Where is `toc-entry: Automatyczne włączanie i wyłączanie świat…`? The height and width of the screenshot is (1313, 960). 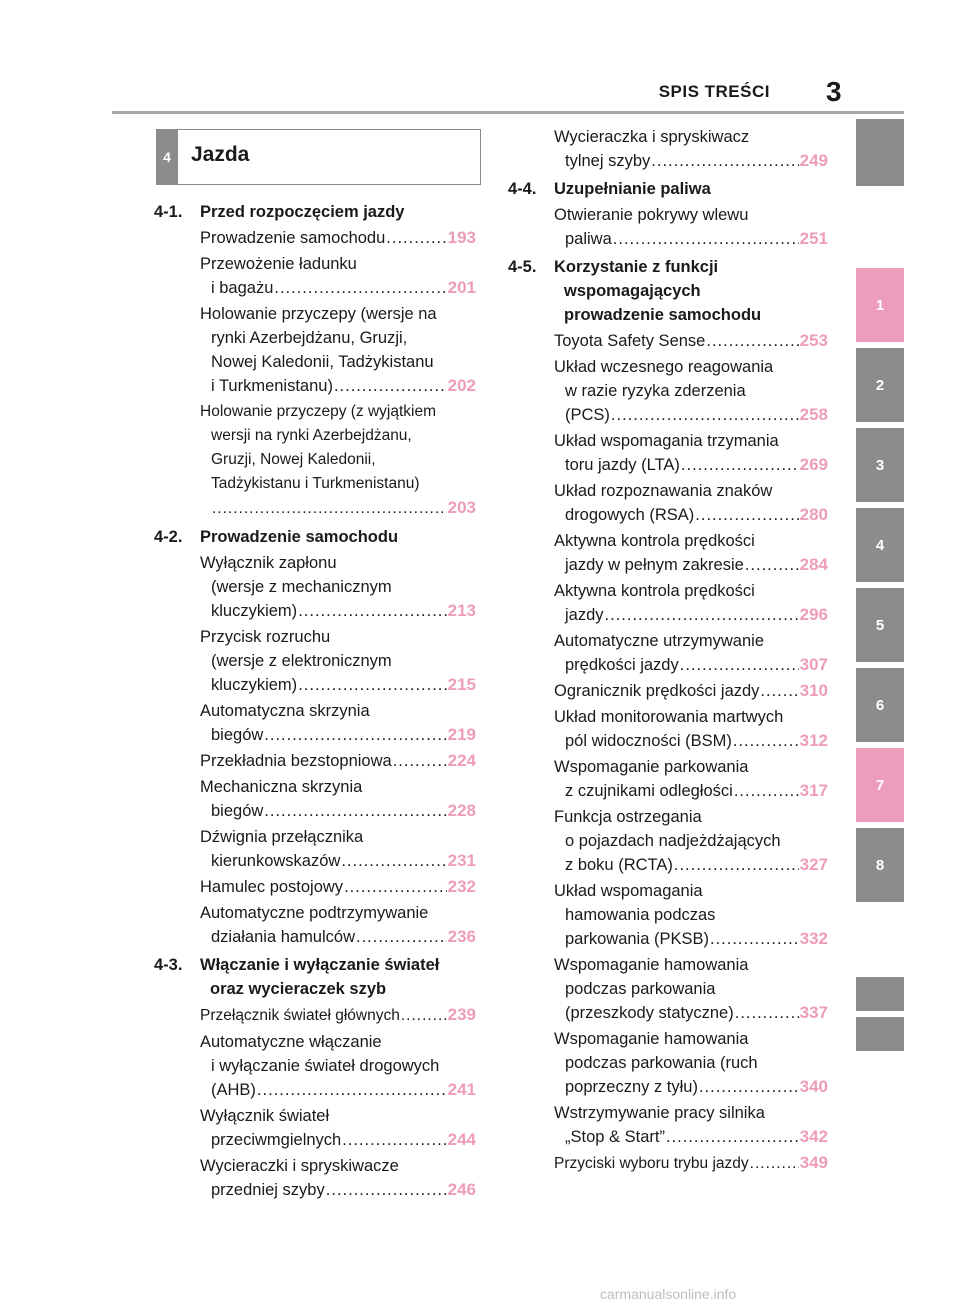
toc-entry: Automatyczne włączanie i wyłączanie świat… is located at coordinates (338, 1066).